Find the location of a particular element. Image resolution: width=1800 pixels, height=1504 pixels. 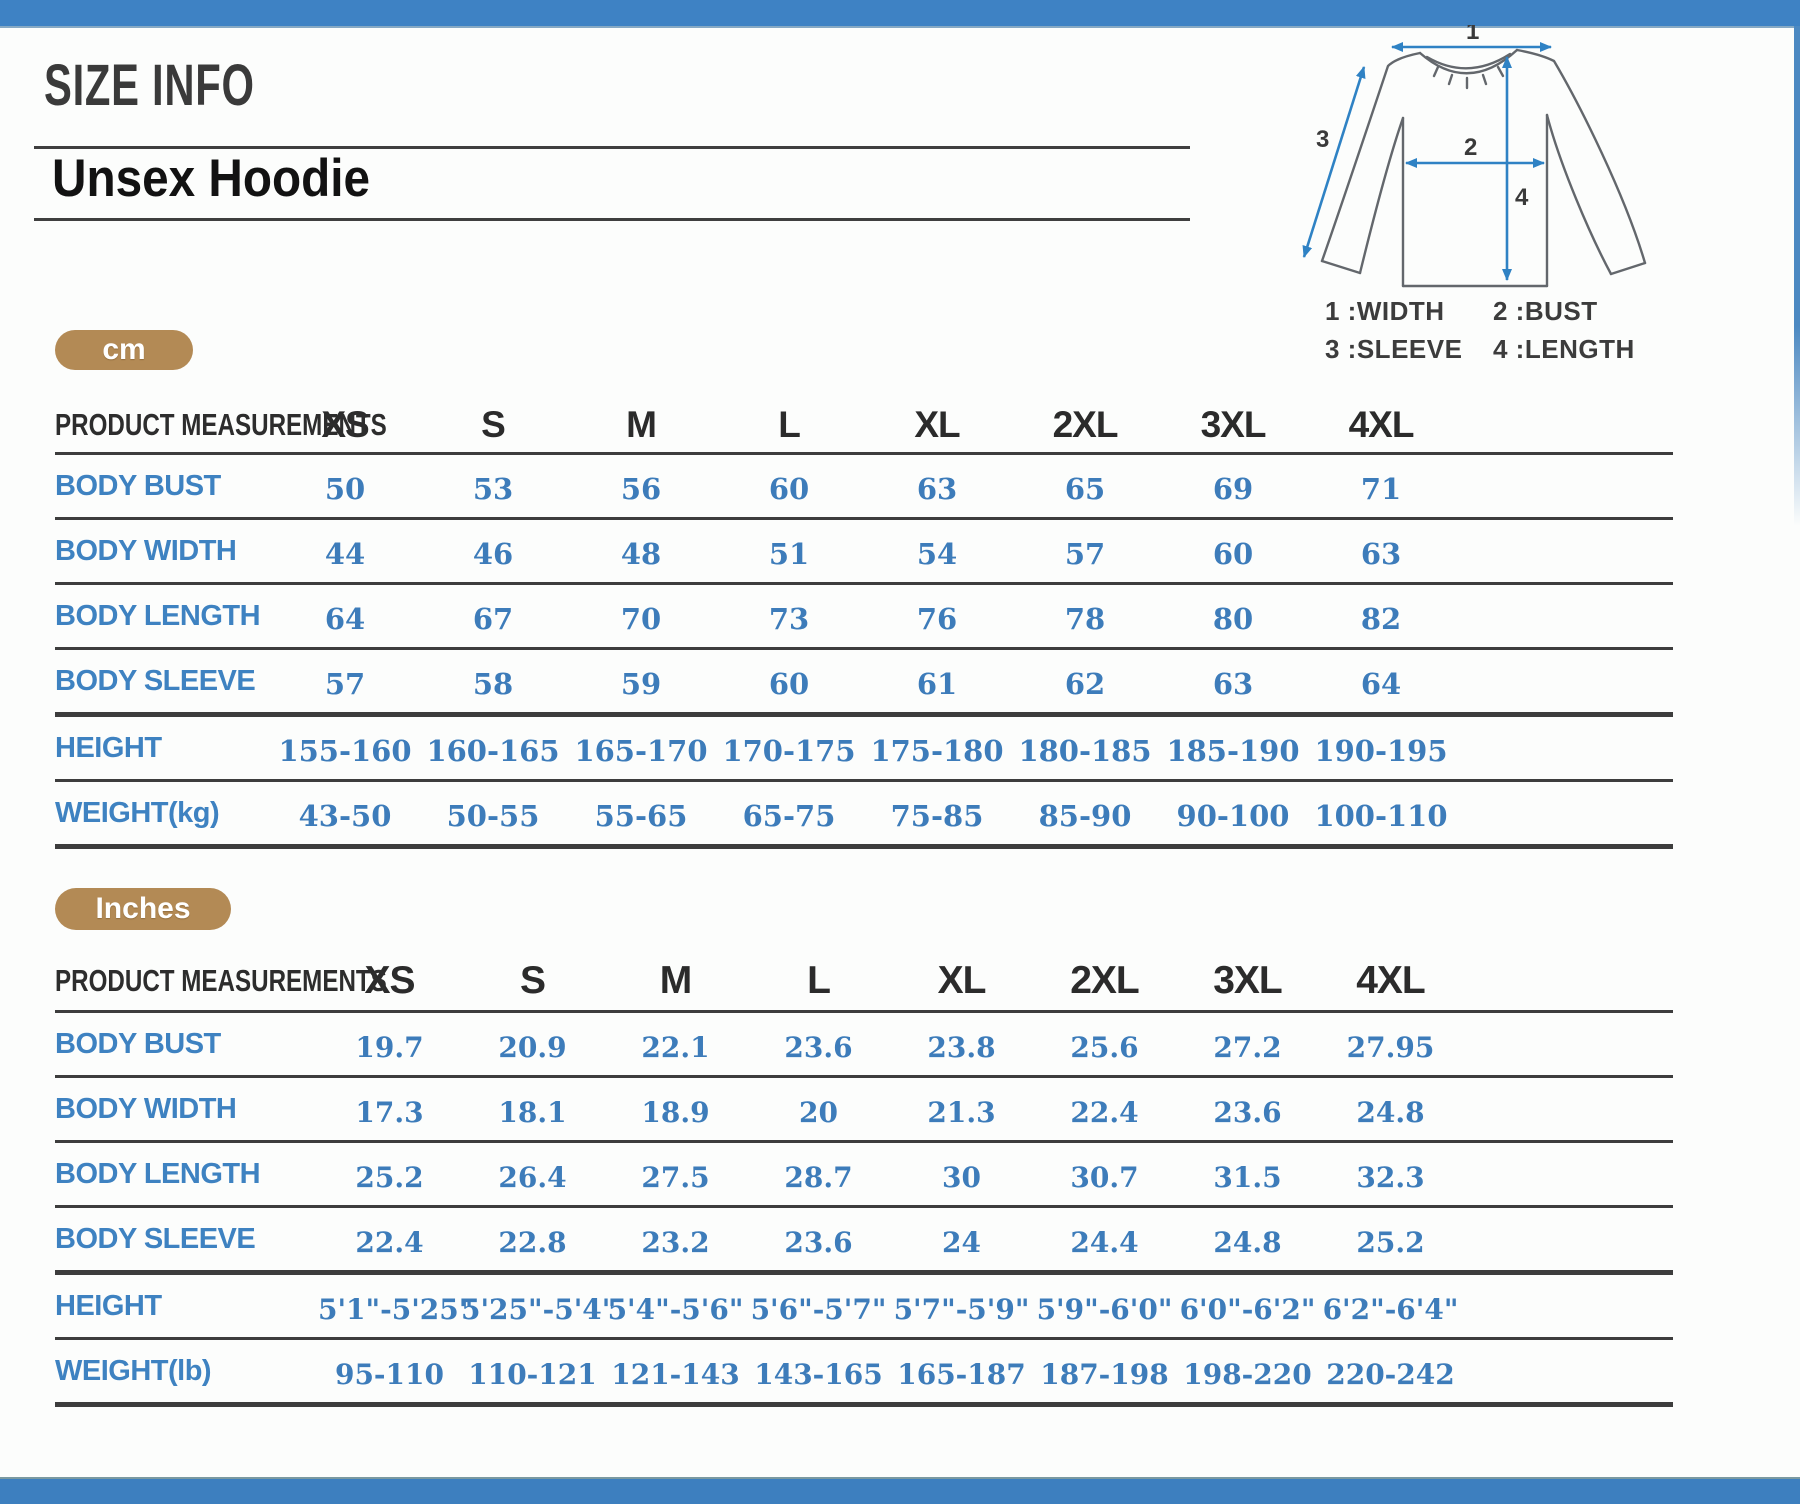

legend-item-width: 1 :WIDTH is located at coordinates (1385, 311).